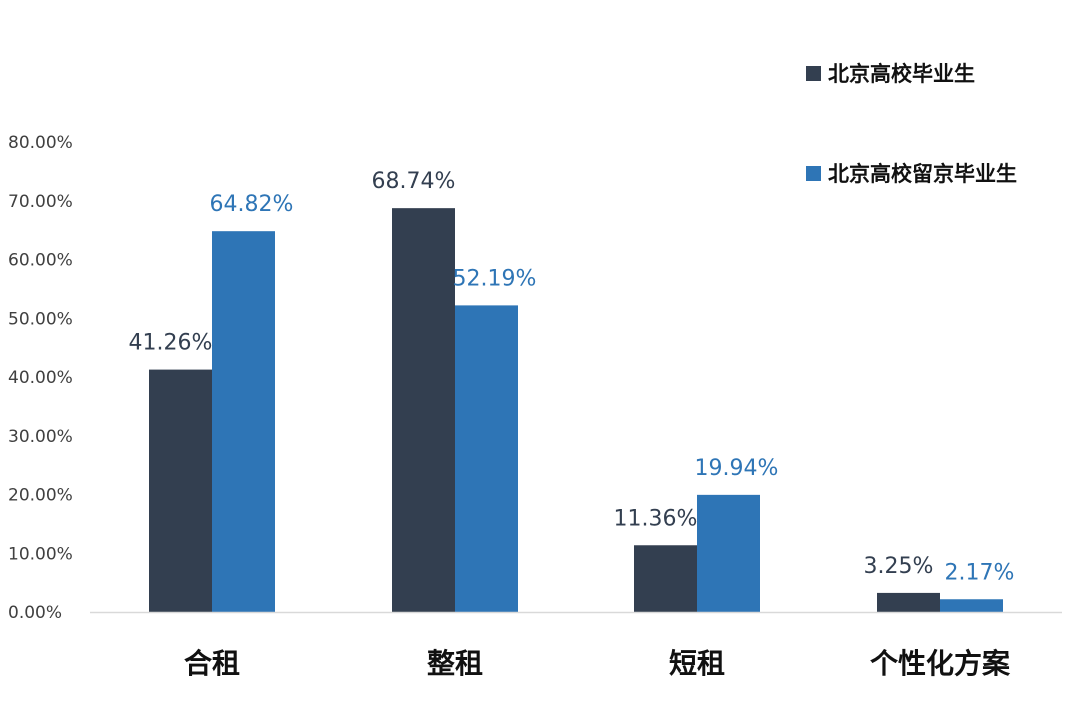 The image size is (1080, 720). What do you see at coordinates (899, 566) in the screenshot?
I see `data-label-series-0-3: 3.25%` at bounding box center [899, 566].